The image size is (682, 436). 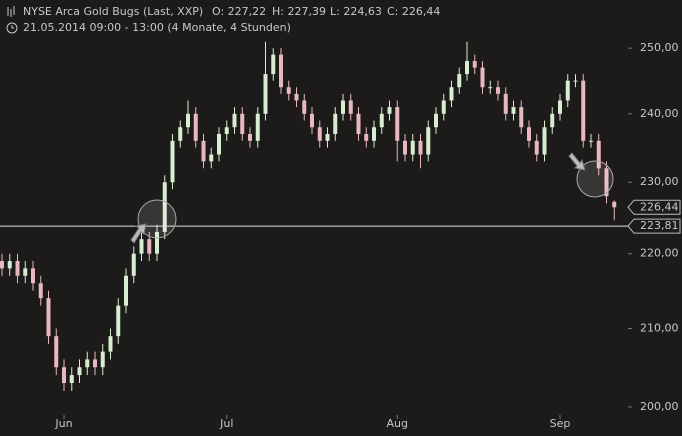 I want to click on y-tick-label: 210,00, so click(x=659, y=327).